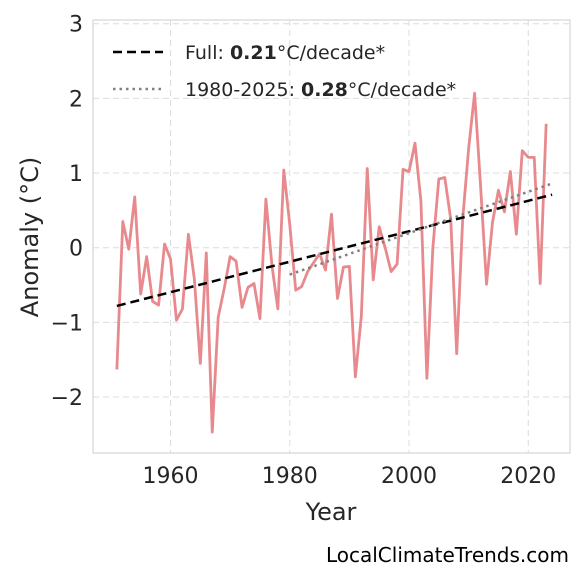  I want to click on trend-line-full, so click(334, 250).